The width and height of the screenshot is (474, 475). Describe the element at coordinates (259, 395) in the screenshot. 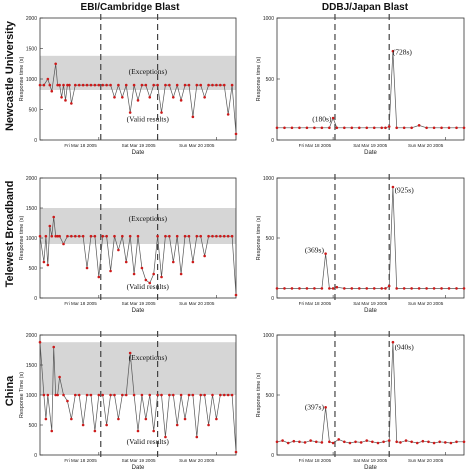

I see `y-axis-label: Response time (s)` at that location.